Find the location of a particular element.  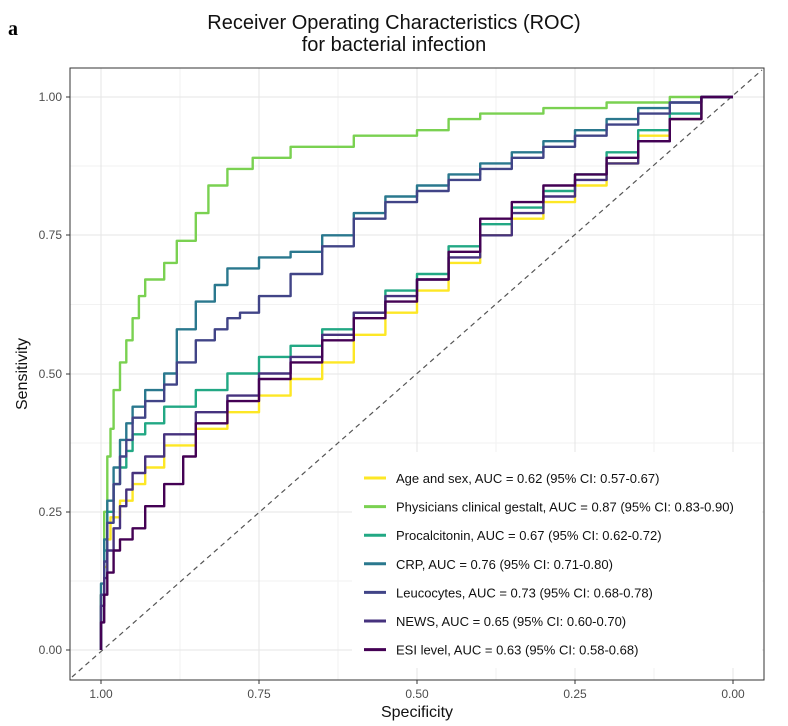

y-tick-label: 0.00 is located at coordinates (51, 650).